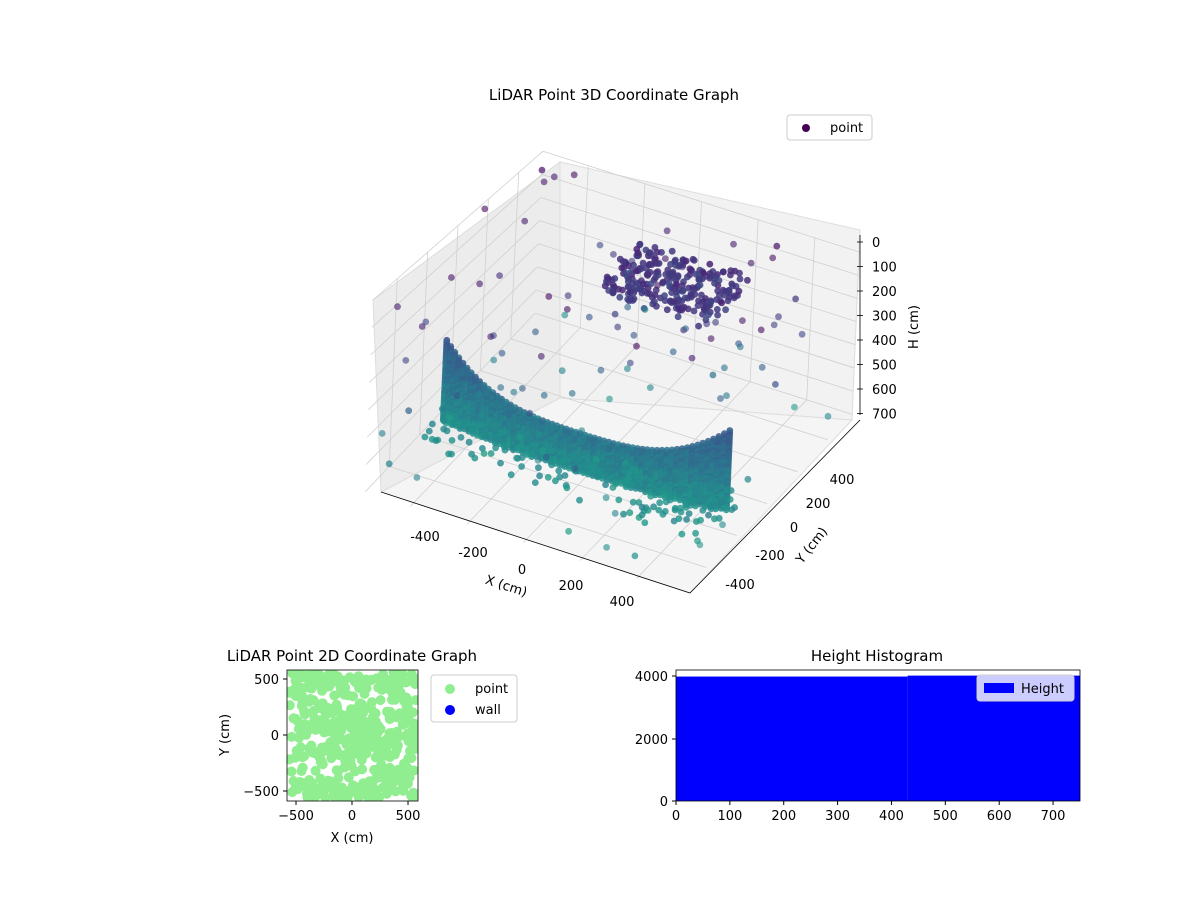  What do you see at coordinates (1053, 816) in the screenshot?
I see `x-tick-label: 700` at bounding box center [1053, 816].